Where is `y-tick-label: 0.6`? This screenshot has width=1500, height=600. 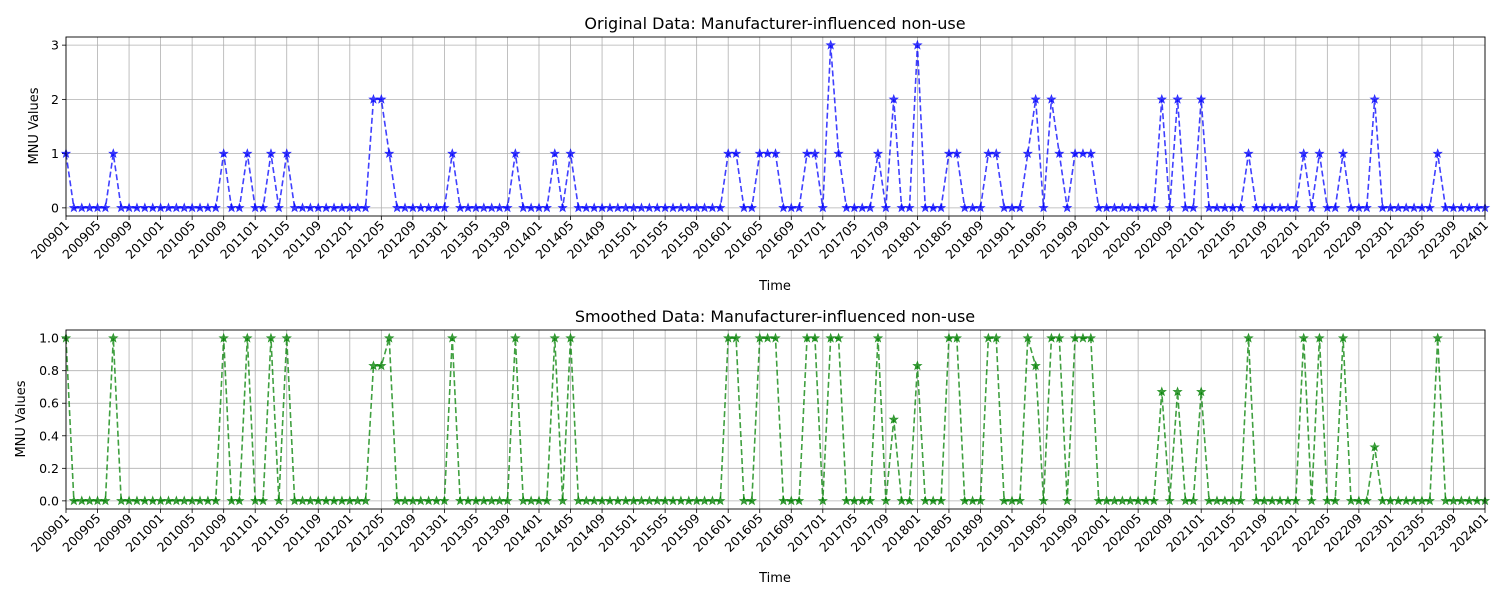
y-tick-label: 0.6 is located at coordinates (49, 403).